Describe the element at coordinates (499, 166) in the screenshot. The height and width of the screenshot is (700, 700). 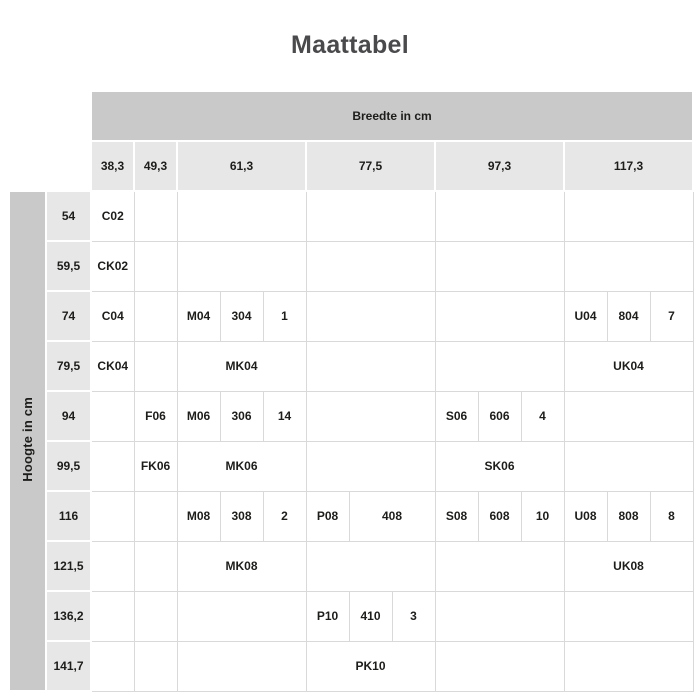
I see `column-width-header: 97,3` at that location.